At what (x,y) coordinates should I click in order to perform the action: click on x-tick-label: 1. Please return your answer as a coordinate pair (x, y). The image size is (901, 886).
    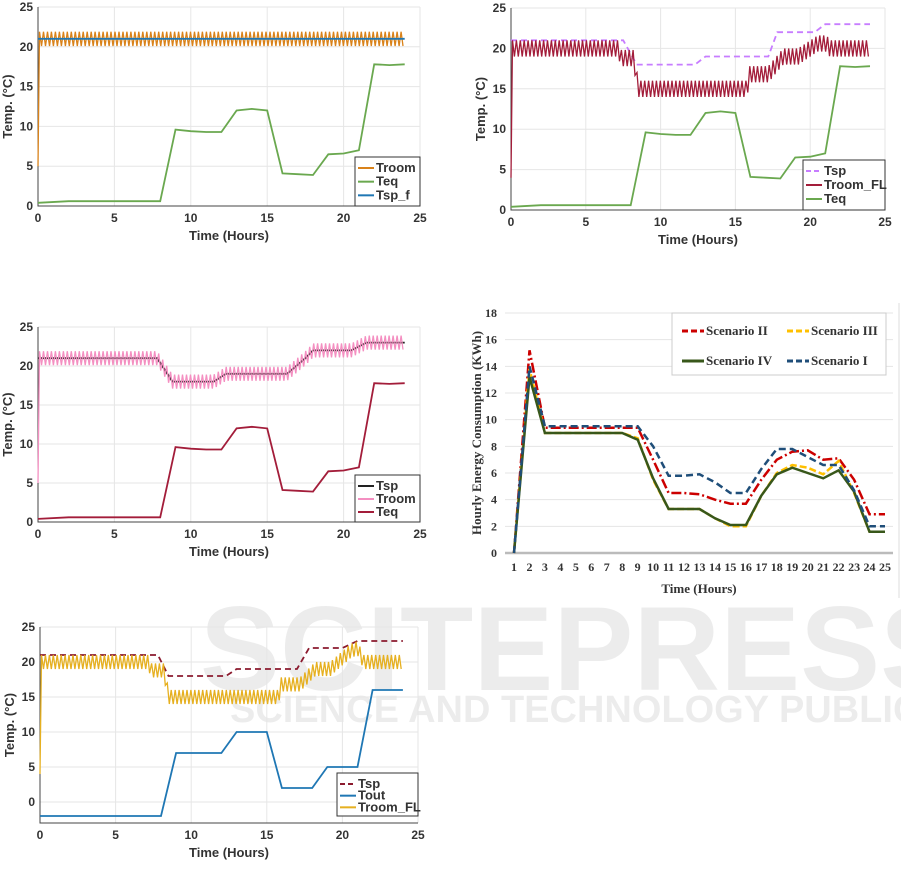
    Looking at the image, I should click on (514, 567).